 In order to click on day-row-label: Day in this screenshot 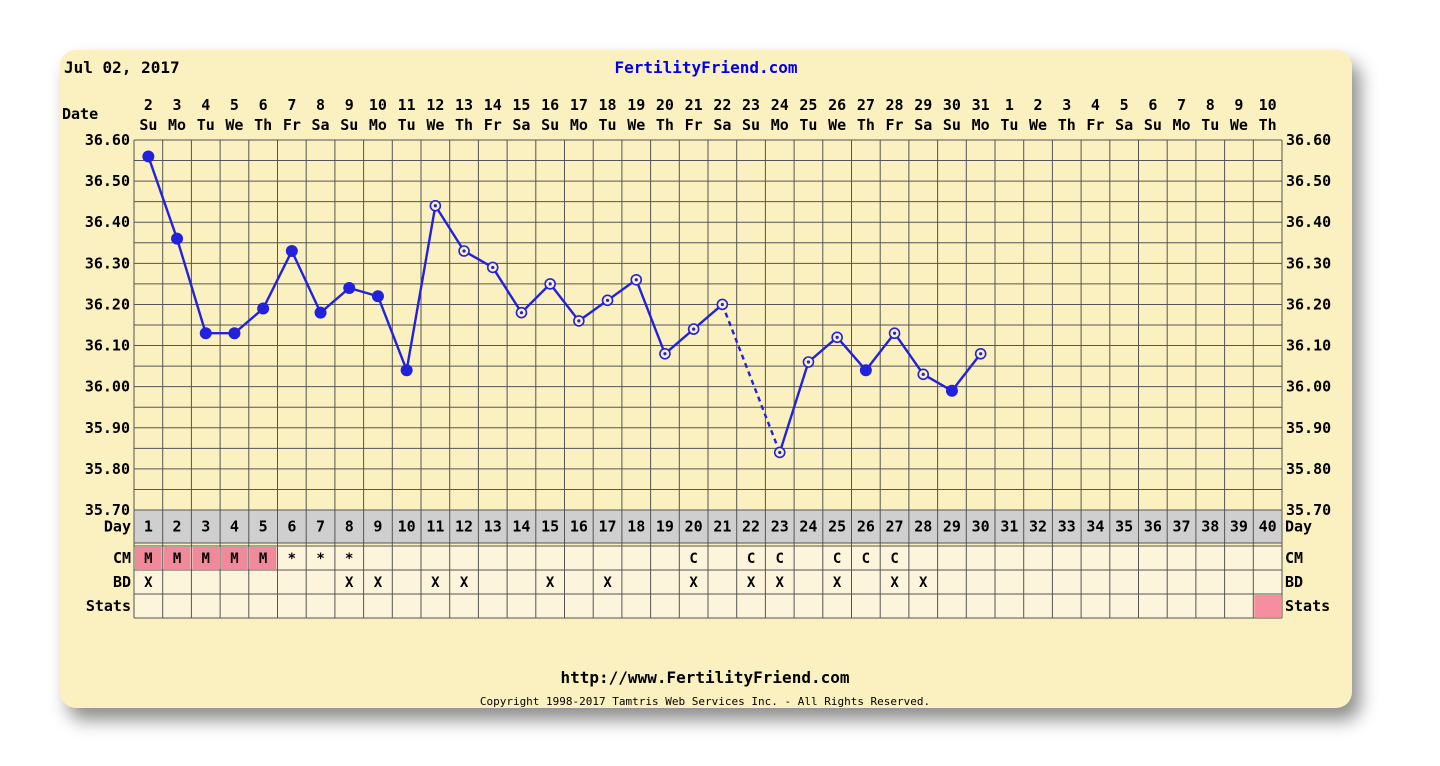, I will do `click(117, 527)`.